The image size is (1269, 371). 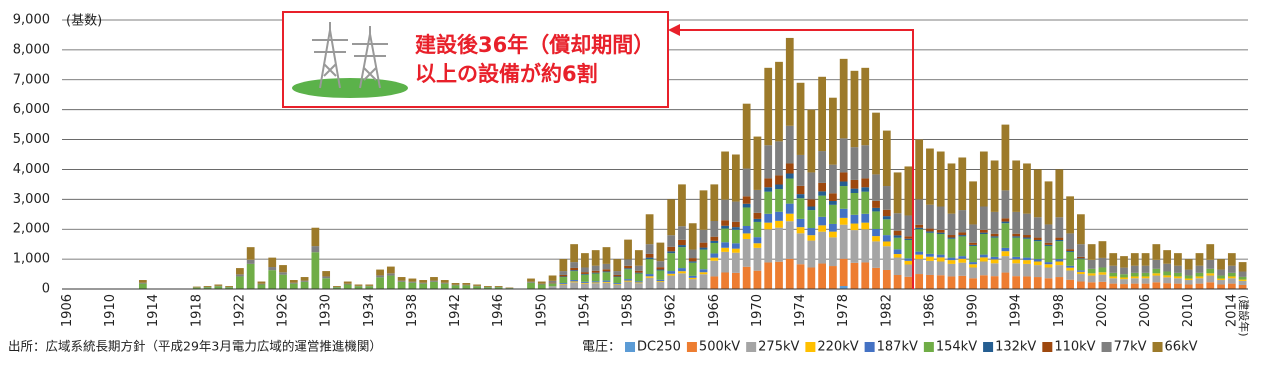 What do you see at coordinates (153, 310) in the screenshot?
I see `x-tick-label: 1914` at bounding box center [153, 310].